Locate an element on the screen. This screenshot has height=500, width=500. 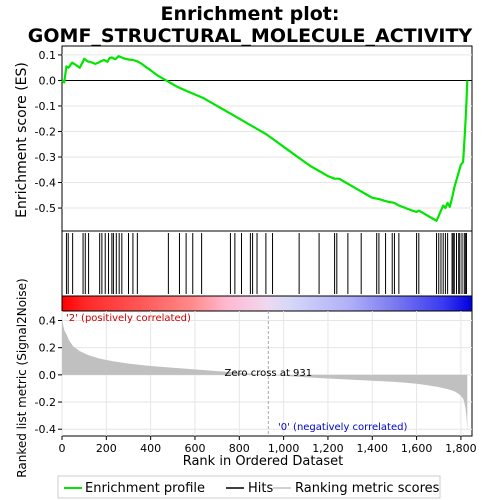
metric-xtick-label: 400 is located at coordinates (150, 448).